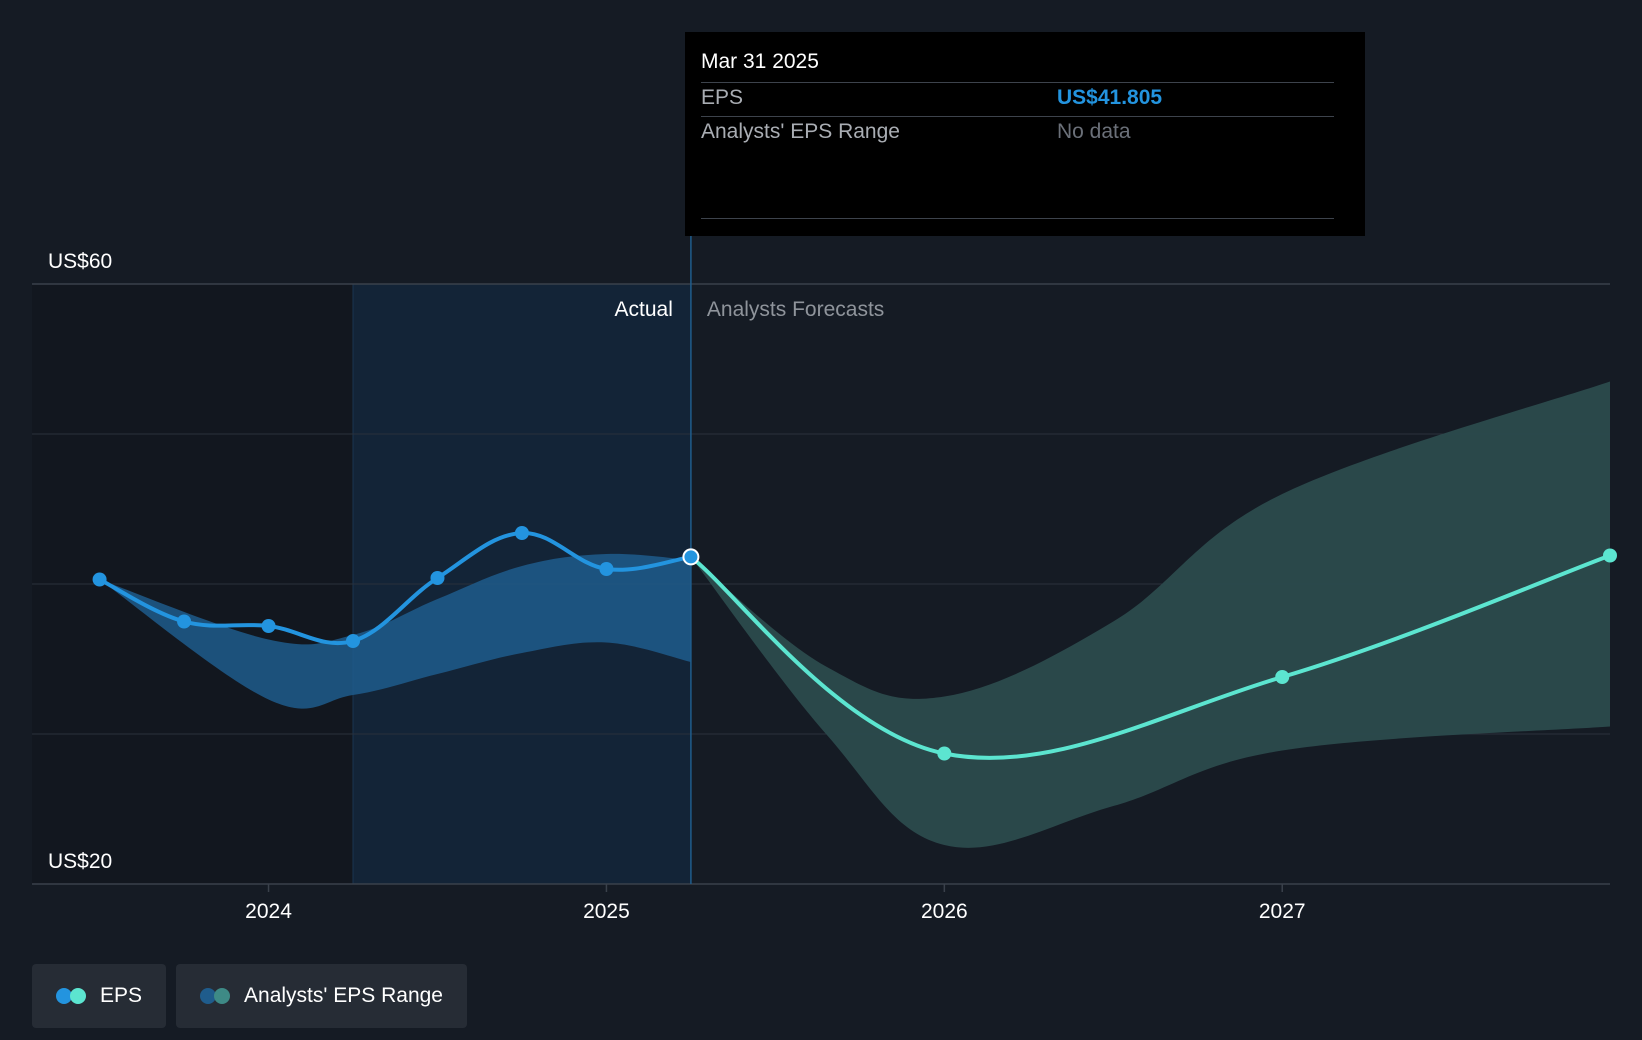 This screenshot has height=1040, width=1642. Describe the element at coordinates (1094, 131) in the screenshot. I see `tooltip-range-value: No data` at that location.